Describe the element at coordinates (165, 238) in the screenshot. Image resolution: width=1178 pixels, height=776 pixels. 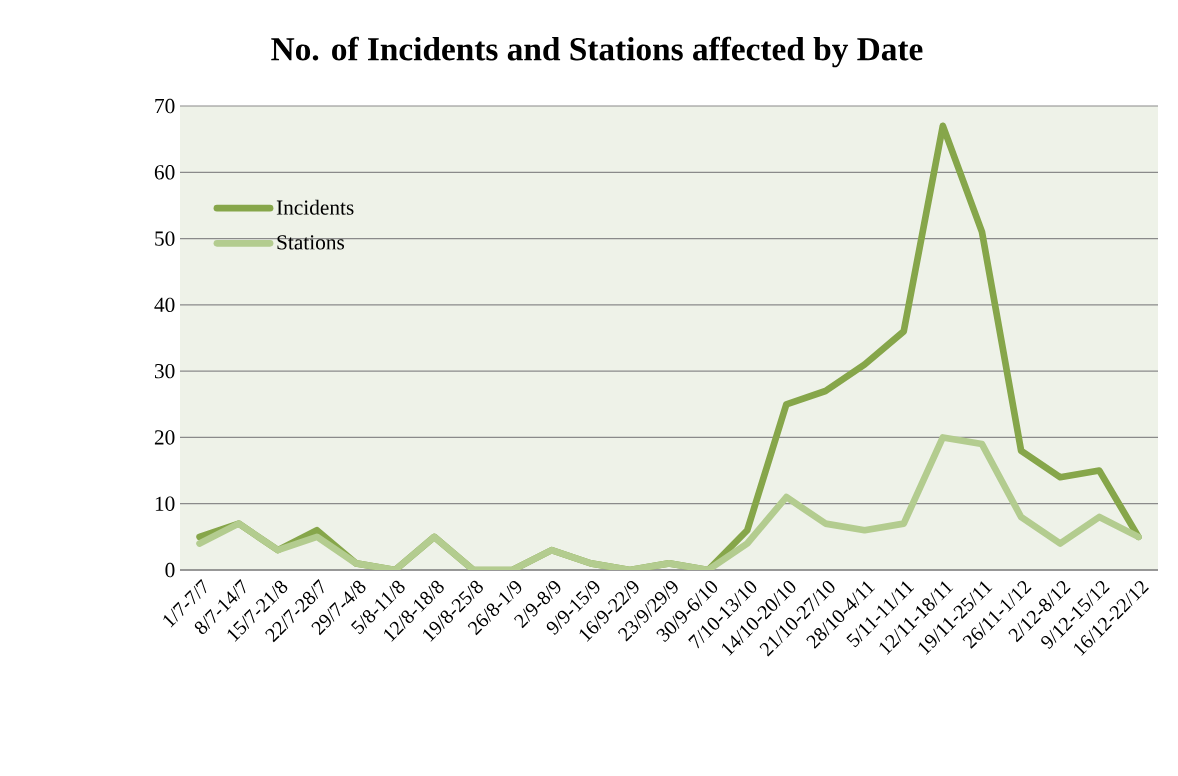
I see `y-tick-label: 50` at that location.